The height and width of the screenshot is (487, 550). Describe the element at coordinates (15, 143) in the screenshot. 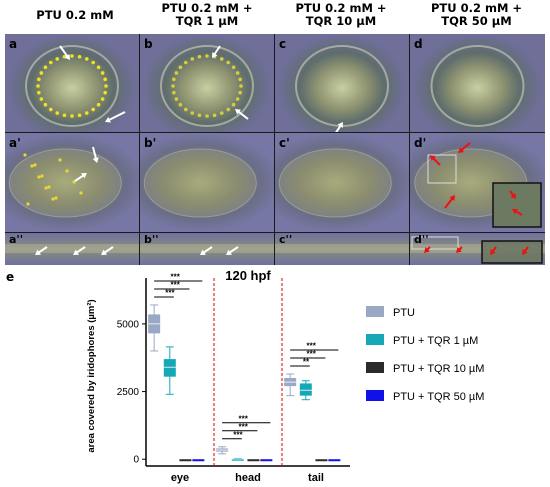

I see `panel-label: a'` at that location.